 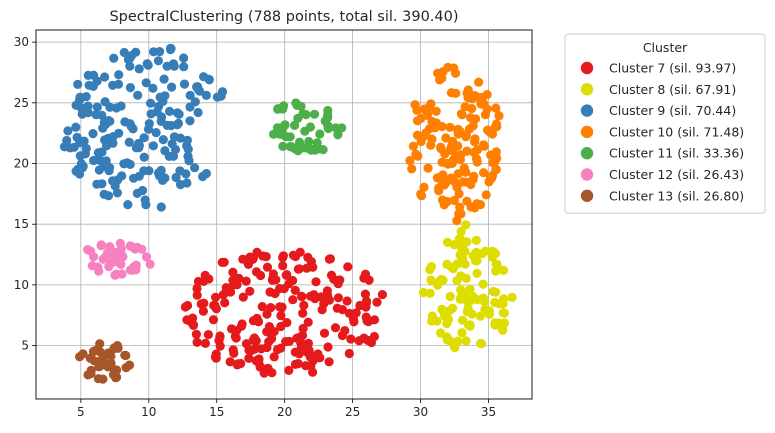 What do you see at coordinates (420, 412) in the screenshot?
I see `x-tick-label: 30` at bounding box center [420, 412].